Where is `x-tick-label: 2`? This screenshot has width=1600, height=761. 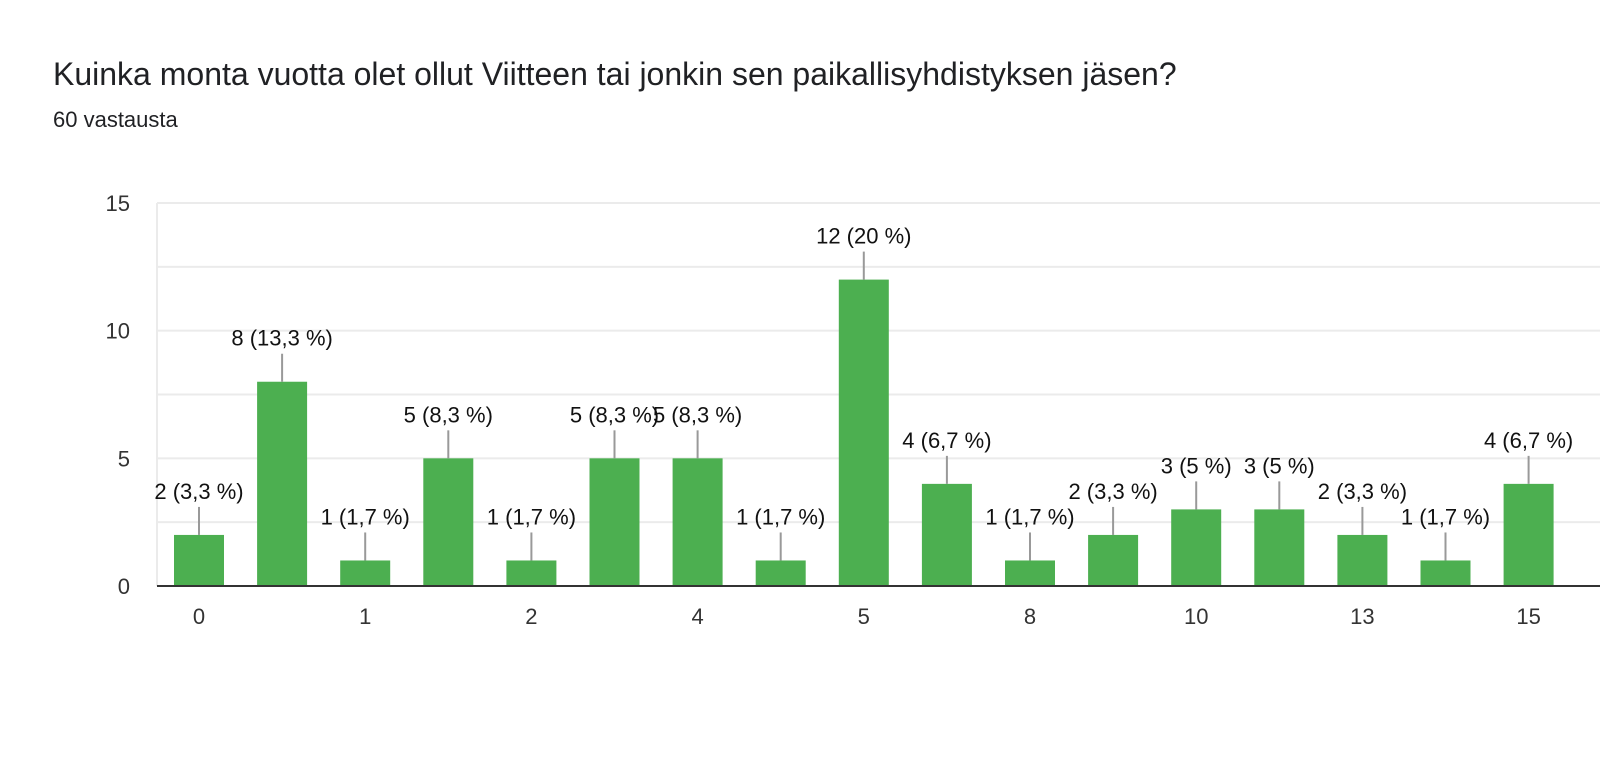
x-tick-label: 2 is located at coordinates (531, 616).